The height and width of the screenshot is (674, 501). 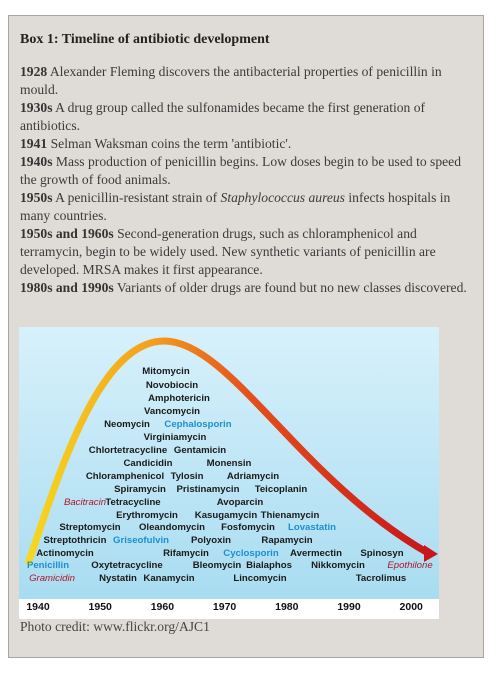 I want to click on drug: Rifamycin, so click(x=186, y=553).